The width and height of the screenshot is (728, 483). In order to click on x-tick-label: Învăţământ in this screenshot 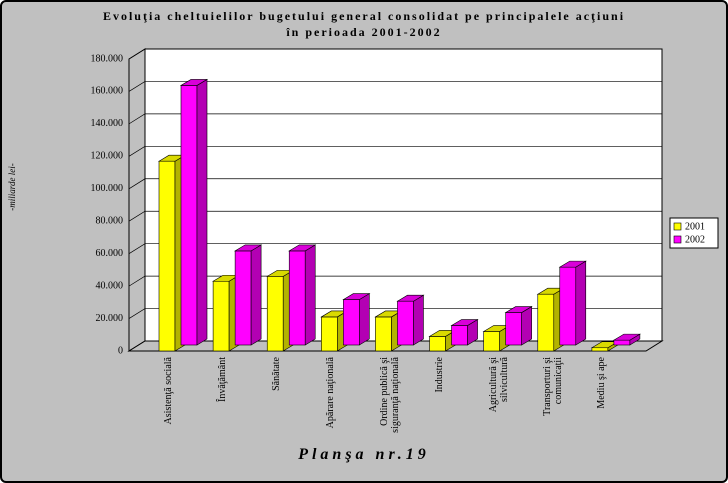, I will do `click(223, 379)`.